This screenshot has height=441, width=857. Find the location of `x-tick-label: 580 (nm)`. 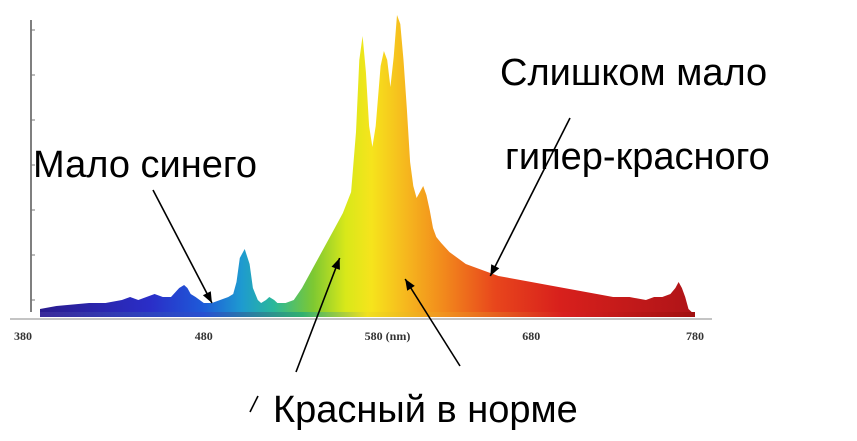

x-tick-label: 580 (nm) is located at coordinates (388, 336).